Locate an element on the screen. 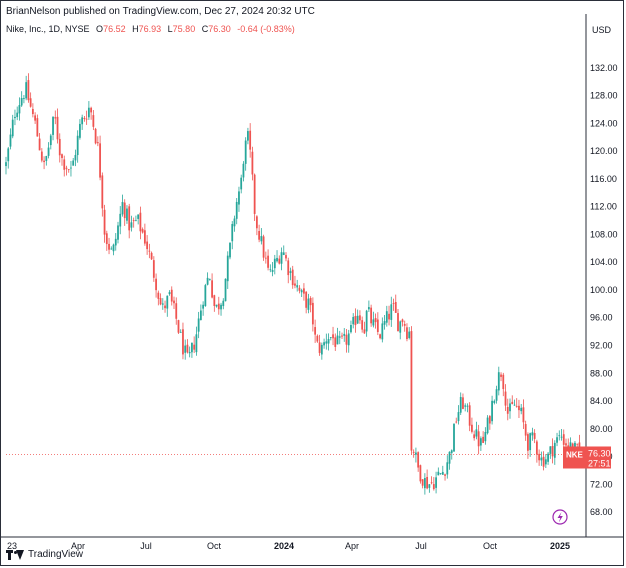  price-tick-label: 68.00 is located at coordinates (601, 512).